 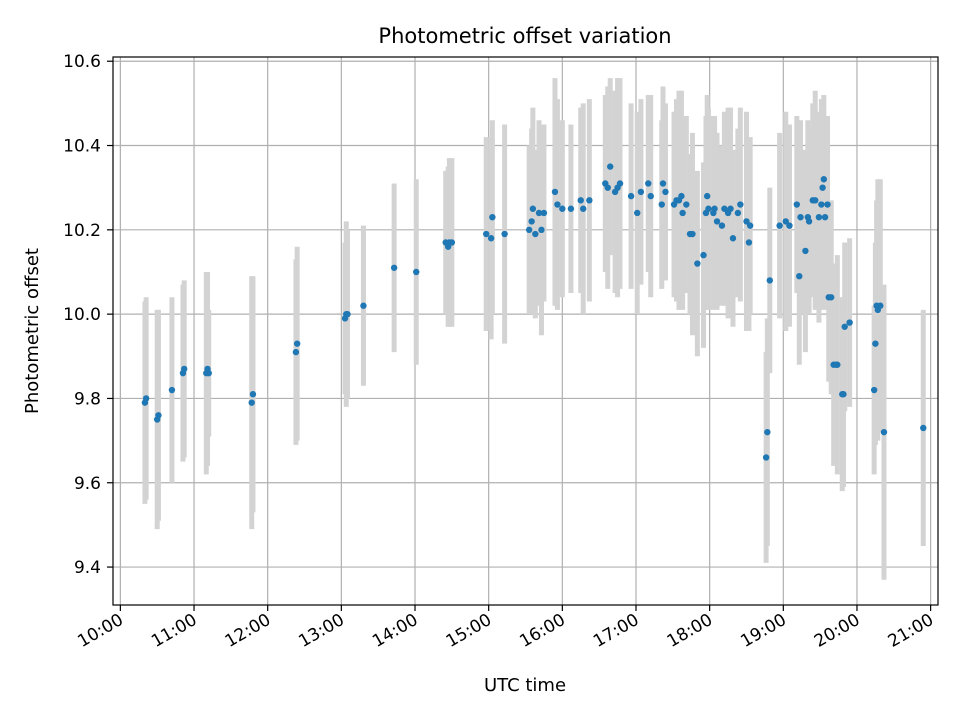 I want to click on y-tick-label: 10.6, so click(x=82, y=62).